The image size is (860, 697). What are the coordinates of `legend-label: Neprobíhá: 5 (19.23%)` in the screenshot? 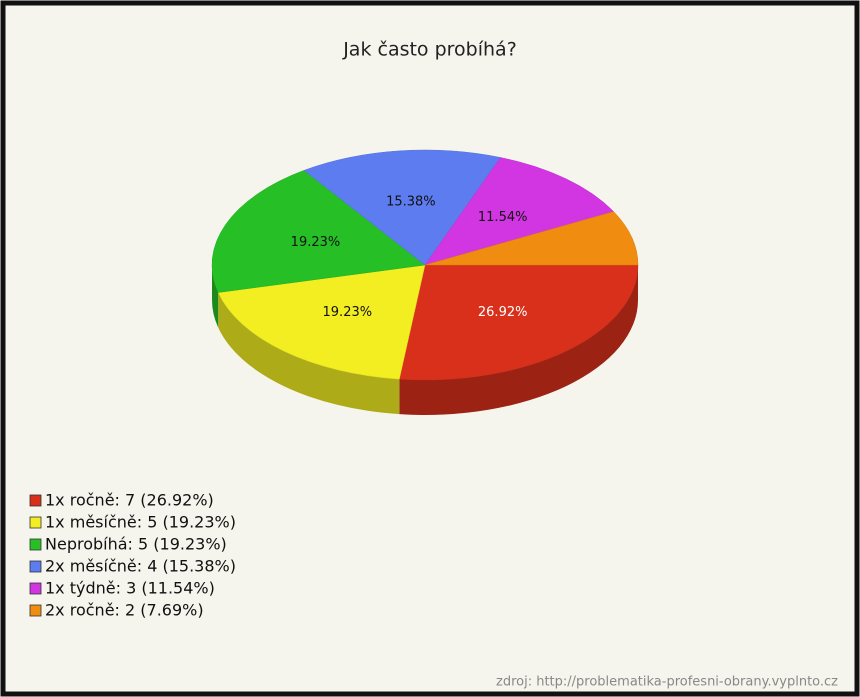 It's located at (136, 544).